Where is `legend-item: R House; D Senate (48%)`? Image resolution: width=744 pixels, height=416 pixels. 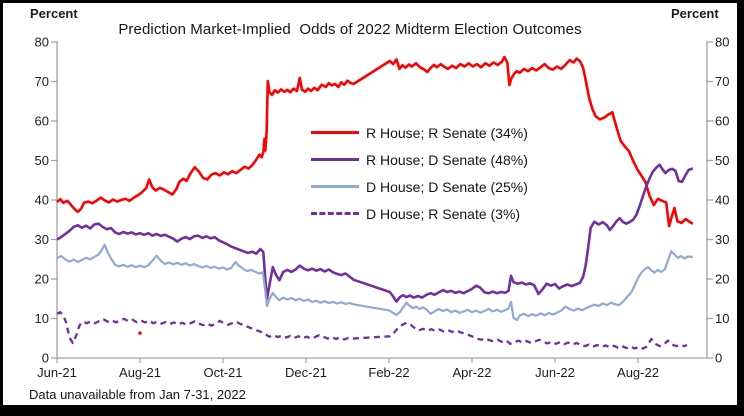 legend-item: R House; D Senate (48%) is located at coordinates (419, 159).